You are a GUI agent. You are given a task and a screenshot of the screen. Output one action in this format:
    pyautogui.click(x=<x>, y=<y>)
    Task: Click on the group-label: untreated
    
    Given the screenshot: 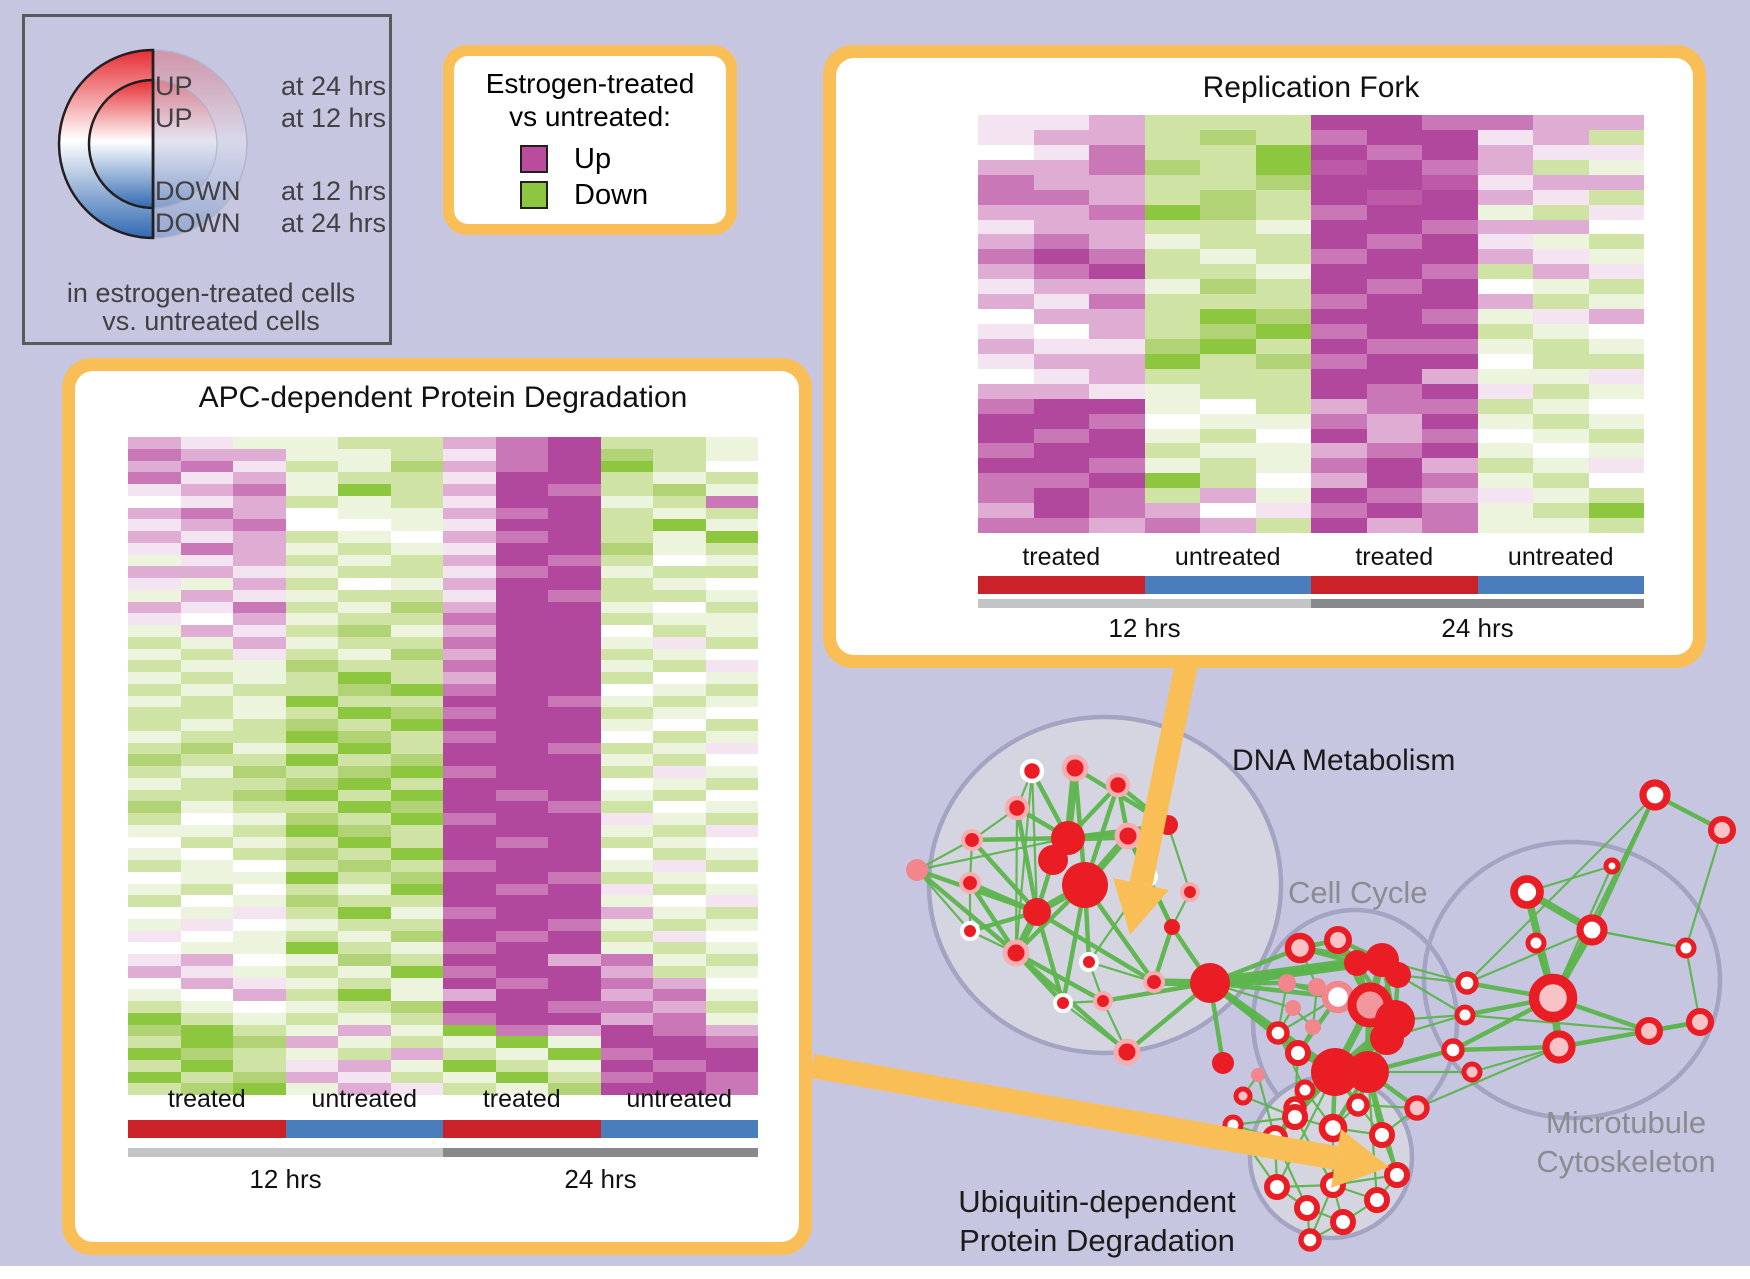 What is the action you would take?
    pyautogui.click(x=1560, y=557)
    